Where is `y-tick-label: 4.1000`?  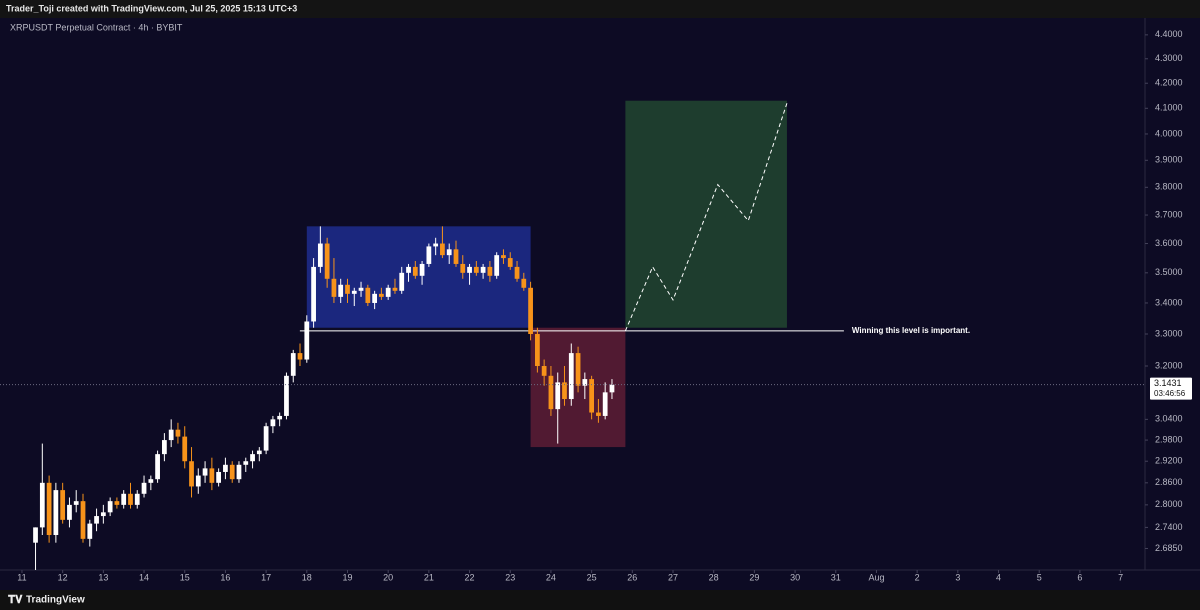
y-tick-label: 4.1000 is located at coordinates (1169, 108).